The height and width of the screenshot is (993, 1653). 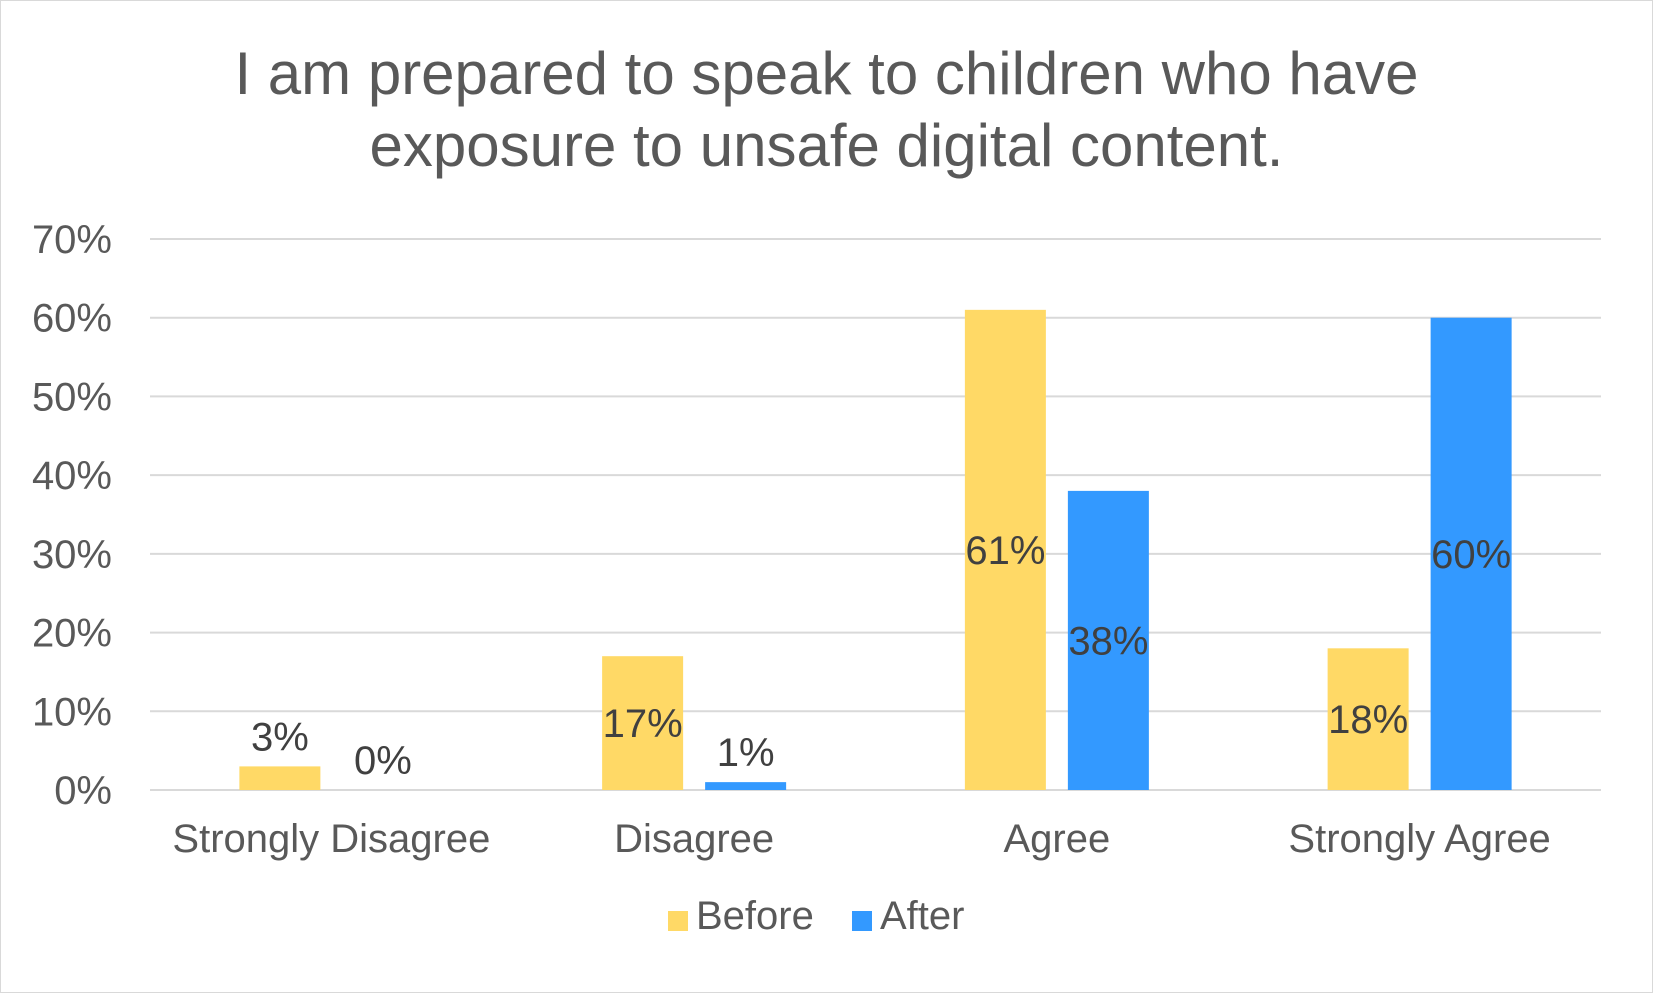 I want to click on x-category-label: Disagree, so click(x=694, y=839).